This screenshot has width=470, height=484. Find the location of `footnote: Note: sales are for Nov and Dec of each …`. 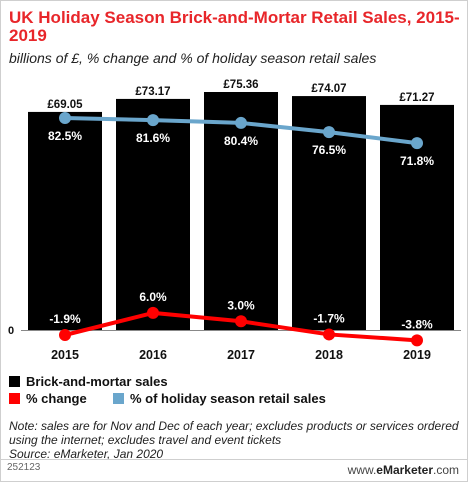

footnote: Note: sales are for Nov and Dec of each … is located at coordinates (237, 440).